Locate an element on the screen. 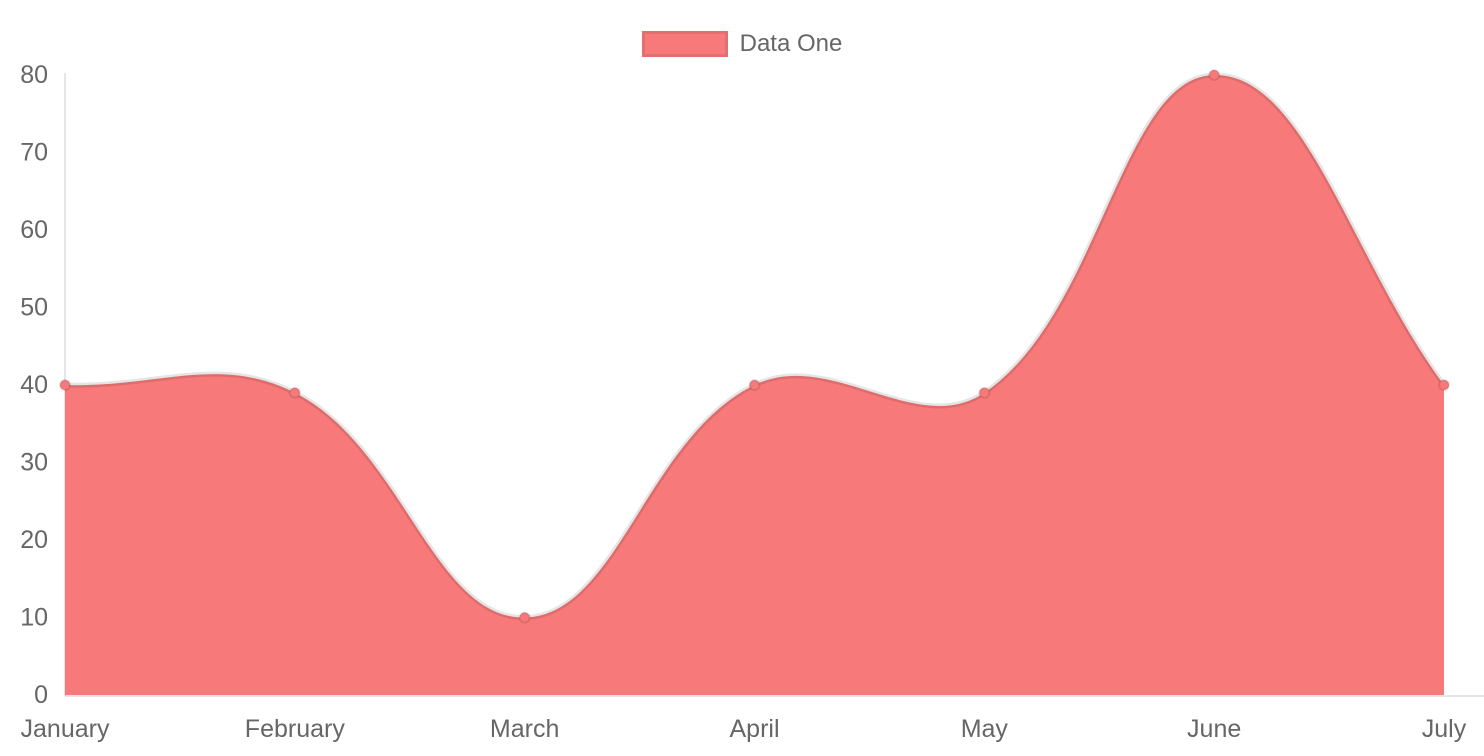 Image resolution: width=1484 pixels, height=756 pixels. y-tick-label-70: 70 is located at coordinates (34, 153).